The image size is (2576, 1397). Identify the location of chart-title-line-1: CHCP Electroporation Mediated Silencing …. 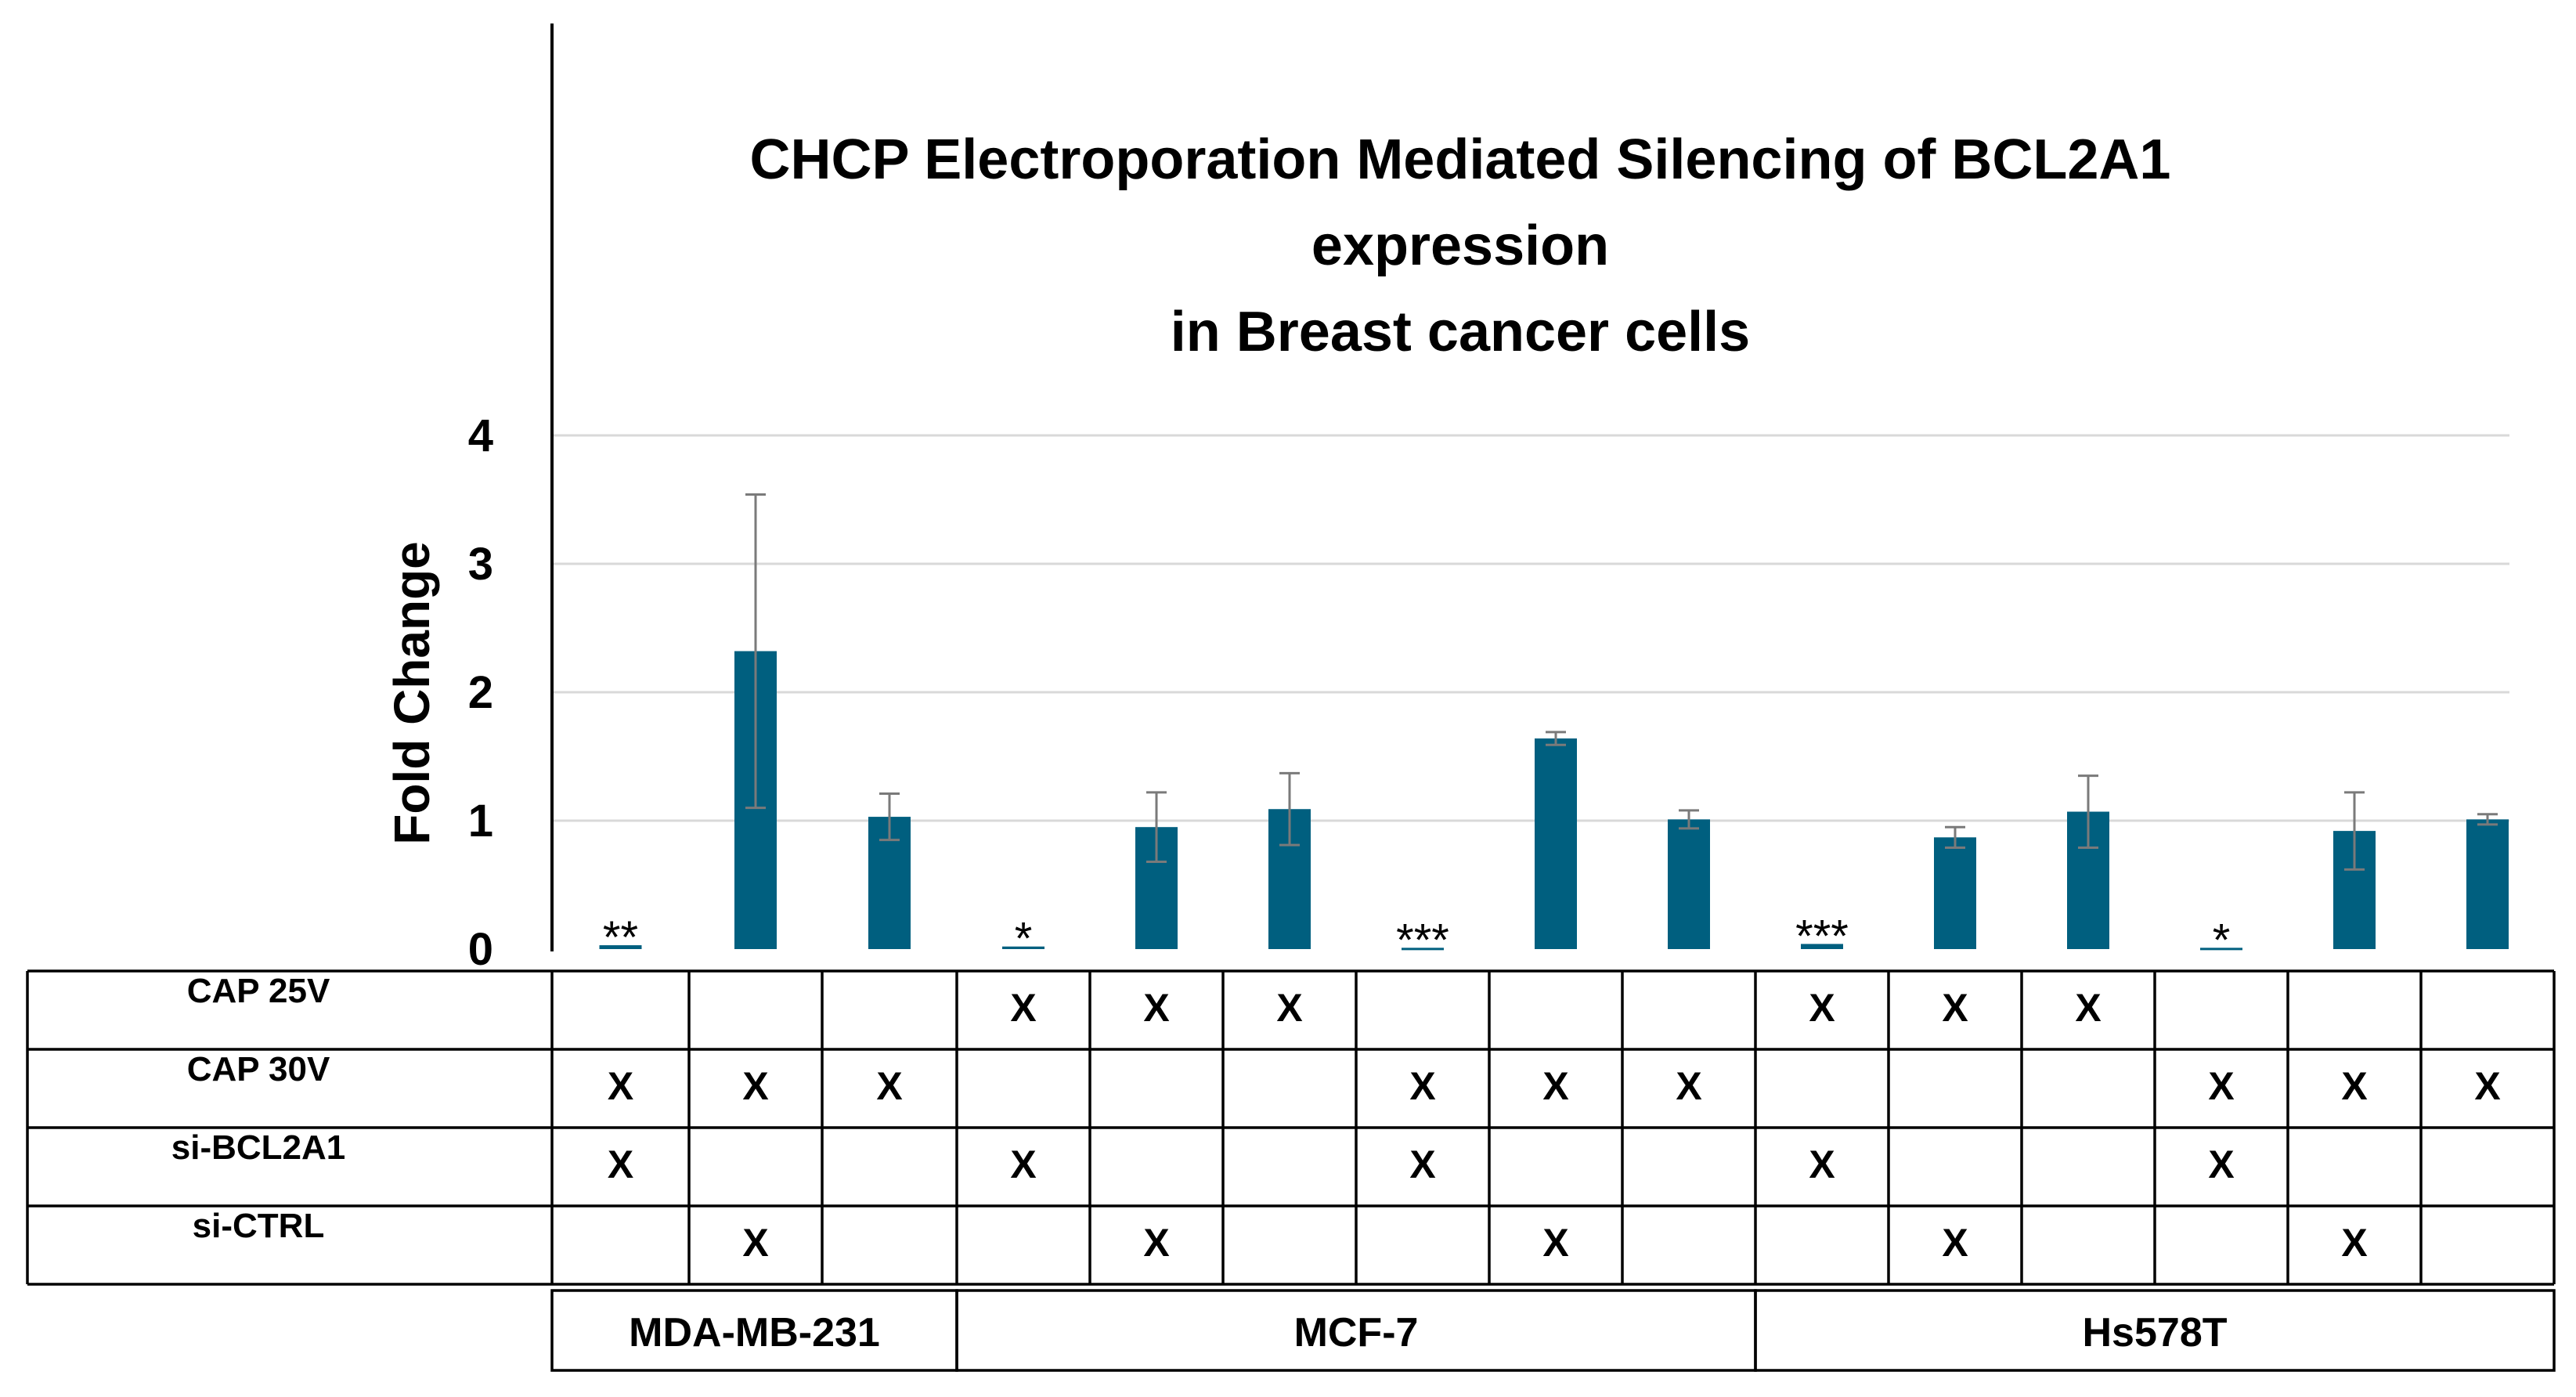
(1460, 159).